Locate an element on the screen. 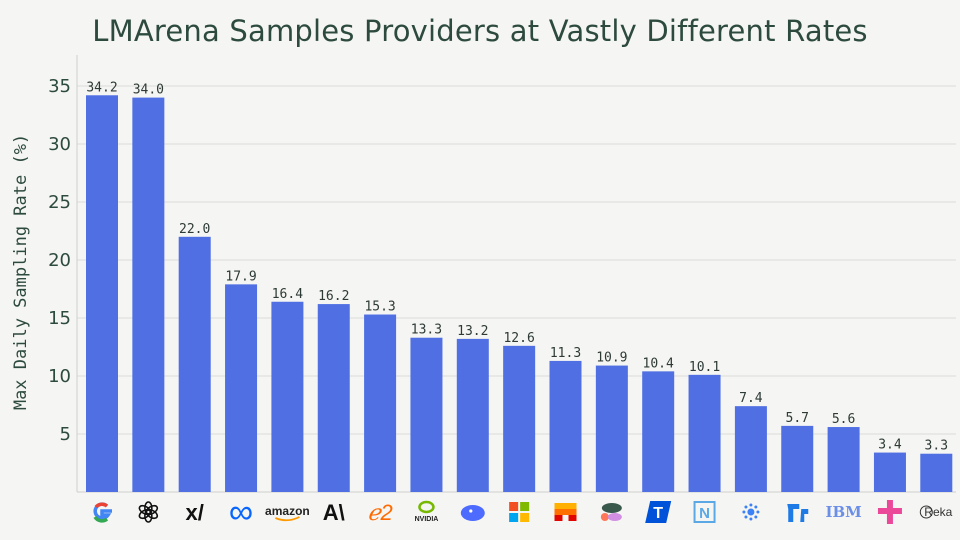 Image resolution: width=960 pixels, height=540 pixels. data-label: 11.3 is located at coordinates (565, 353).